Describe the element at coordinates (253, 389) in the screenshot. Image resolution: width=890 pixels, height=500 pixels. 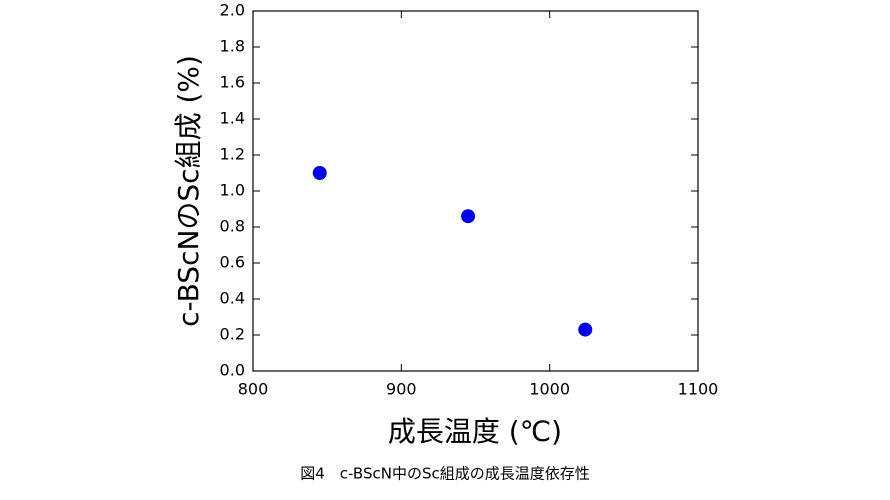
I see `x-tick-label: 800` at that location.